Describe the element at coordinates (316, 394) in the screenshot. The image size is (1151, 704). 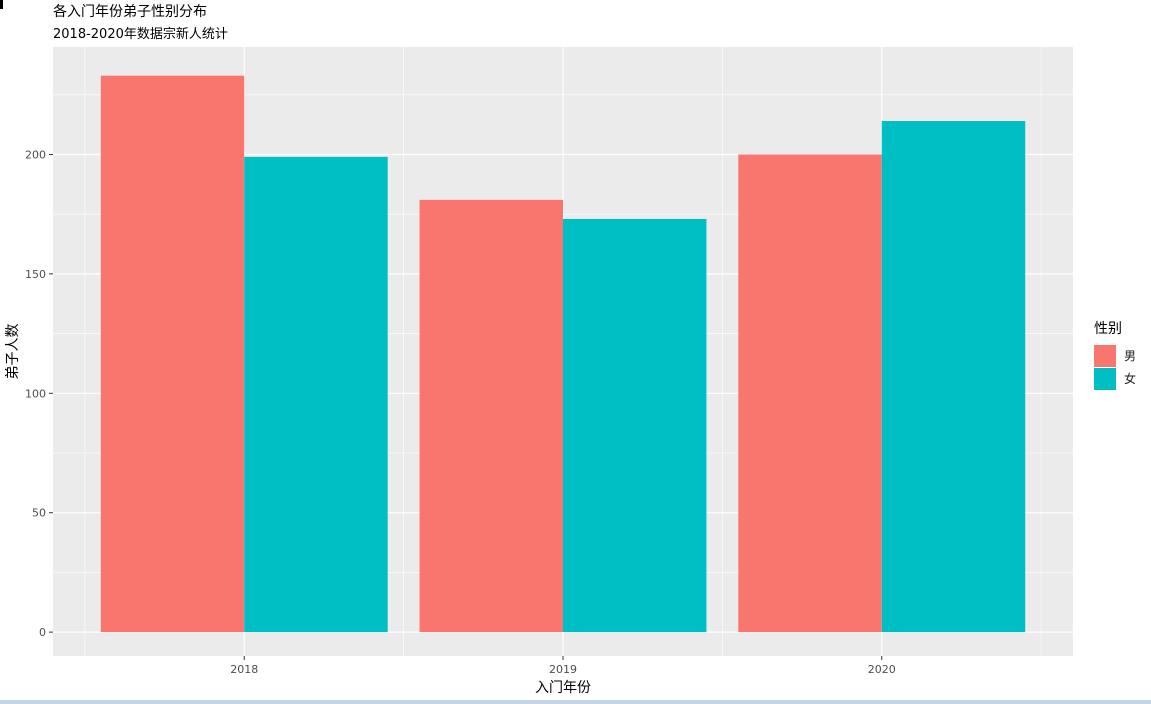
I see `bar-2018-女` at that location.